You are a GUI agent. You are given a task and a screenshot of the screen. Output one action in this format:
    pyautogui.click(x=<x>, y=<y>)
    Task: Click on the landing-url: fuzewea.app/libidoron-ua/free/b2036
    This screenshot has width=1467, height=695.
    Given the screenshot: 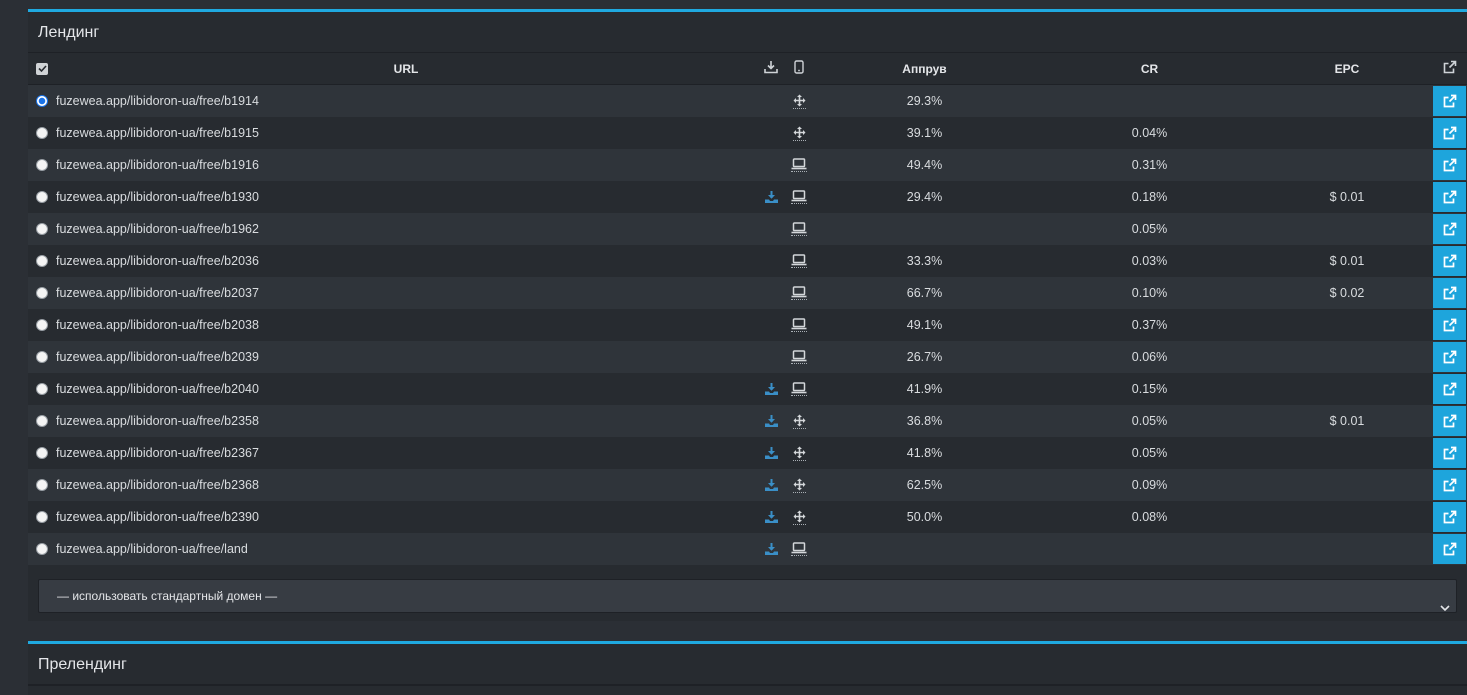 What is the action you would take?
    pyautogui.click(x=157, y=261)
    